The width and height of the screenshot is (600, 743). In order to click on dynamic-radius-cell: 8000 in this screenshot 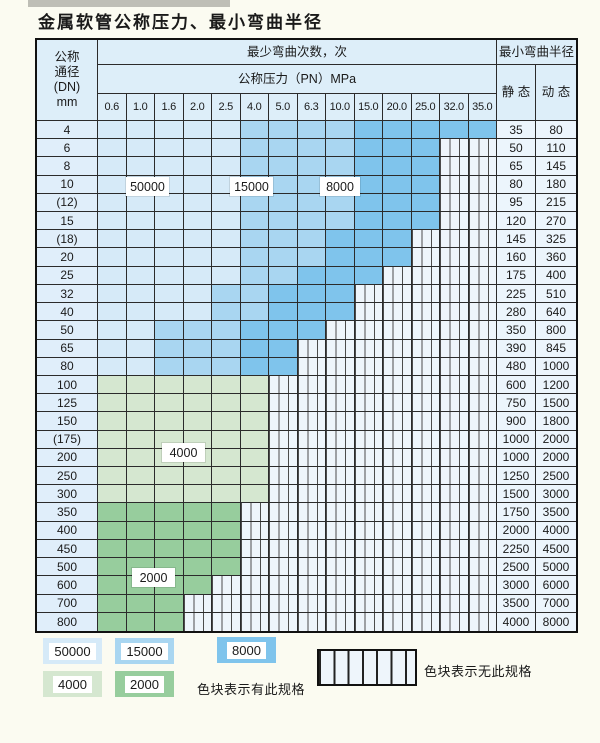, I will do `click(556, 621)`.